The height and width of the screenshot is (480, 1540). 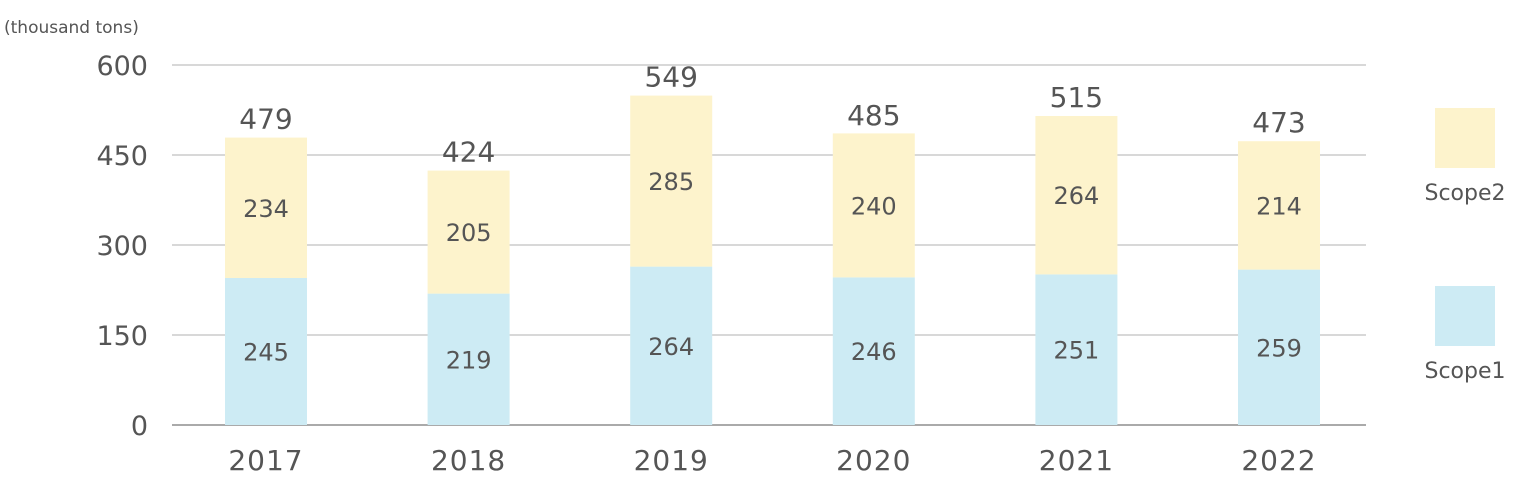 I want to click on data-label-scope1-2019: 264, so click(x=671, y=347).